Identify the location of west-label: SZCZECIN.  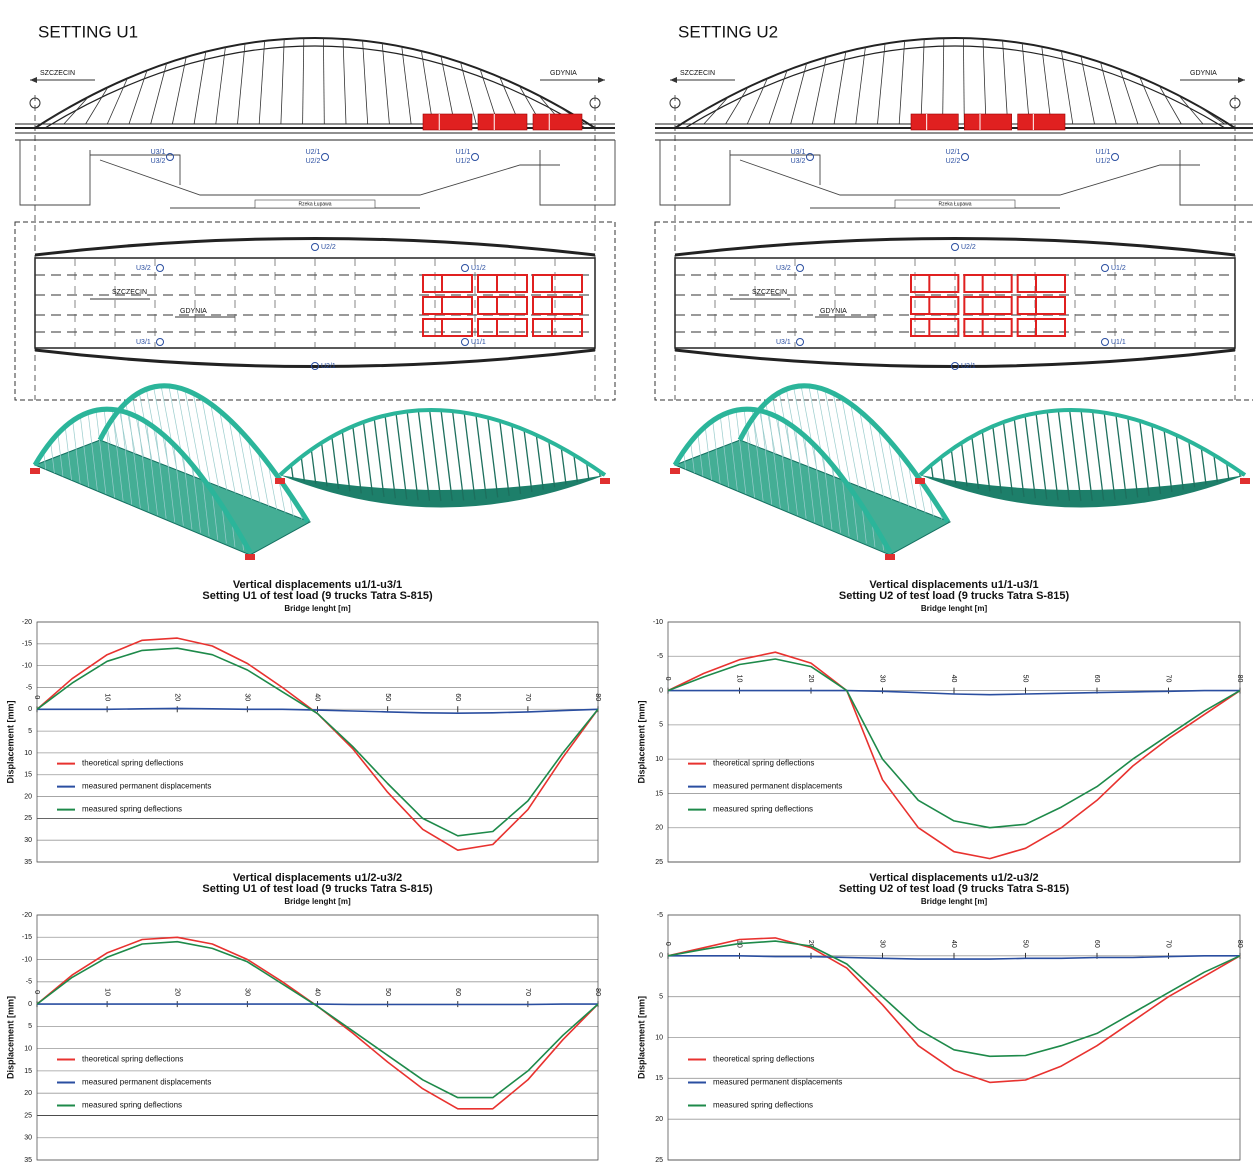
(57, 73).